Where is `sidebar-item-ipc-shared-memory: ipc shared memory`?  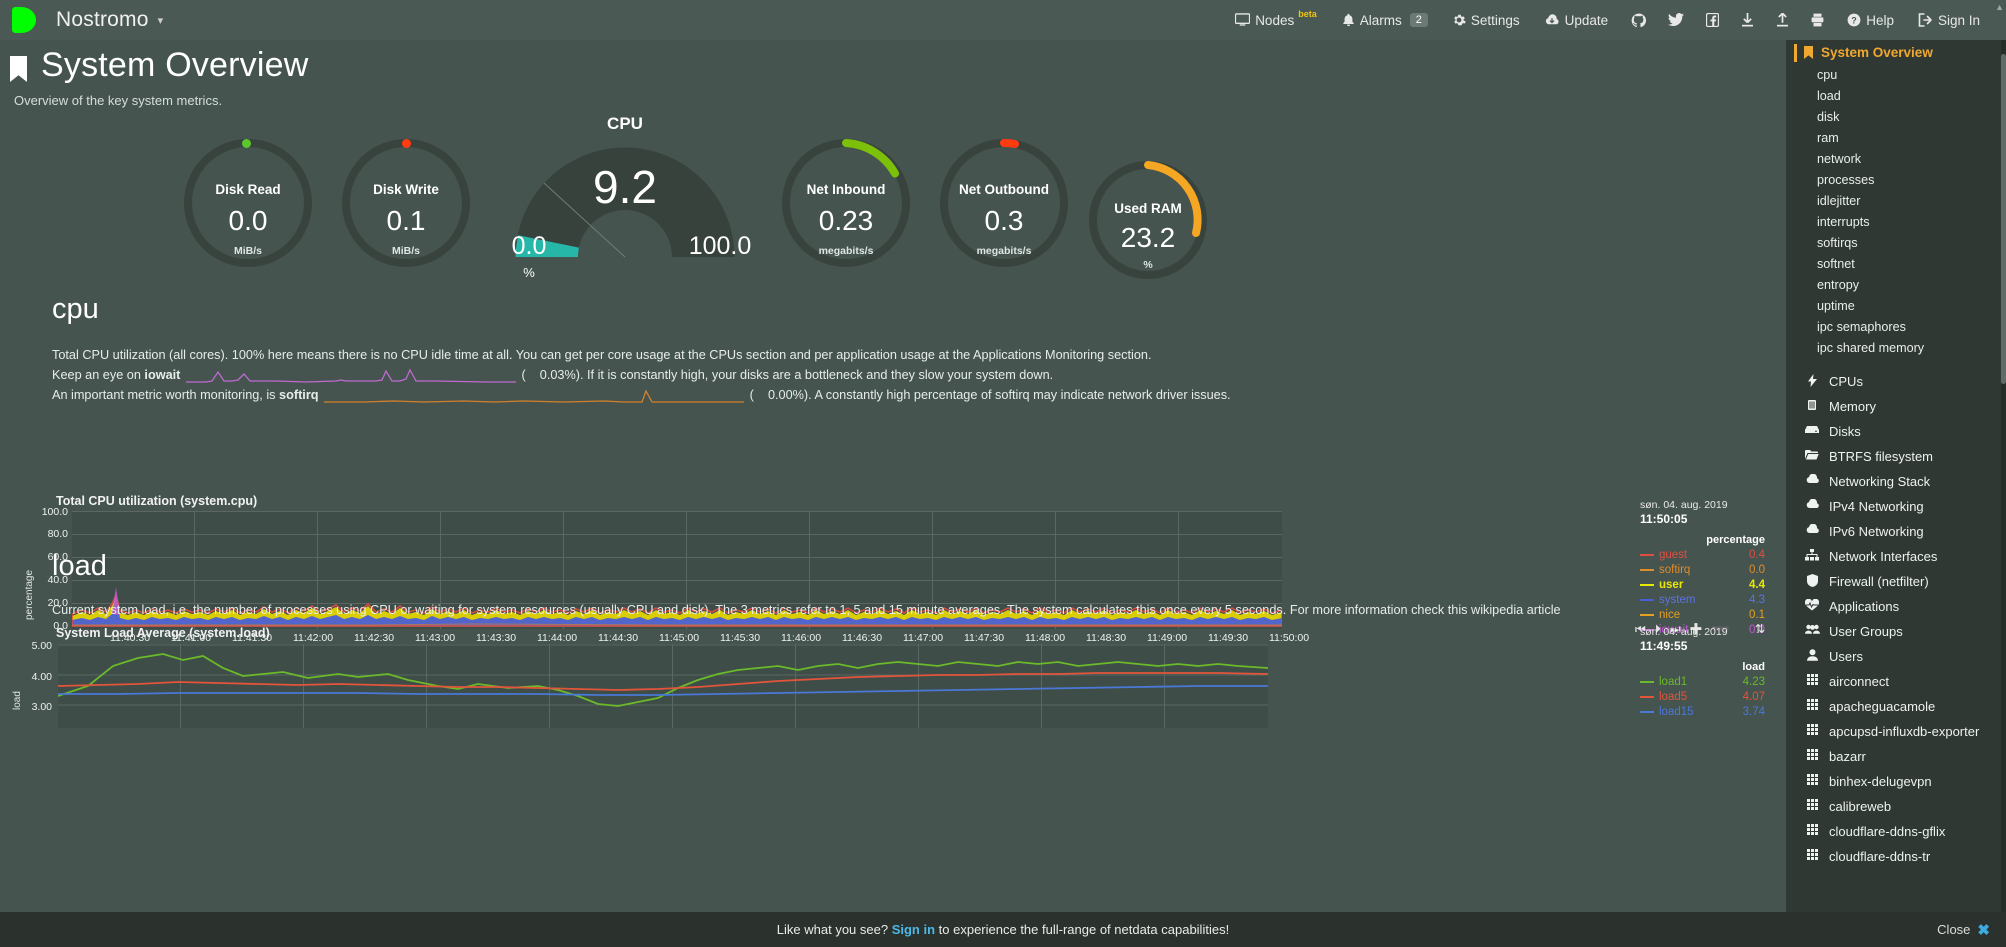
sidebar-item-ipc-shared-memory: ipc shared memory is located at coordinates (1871, 348).